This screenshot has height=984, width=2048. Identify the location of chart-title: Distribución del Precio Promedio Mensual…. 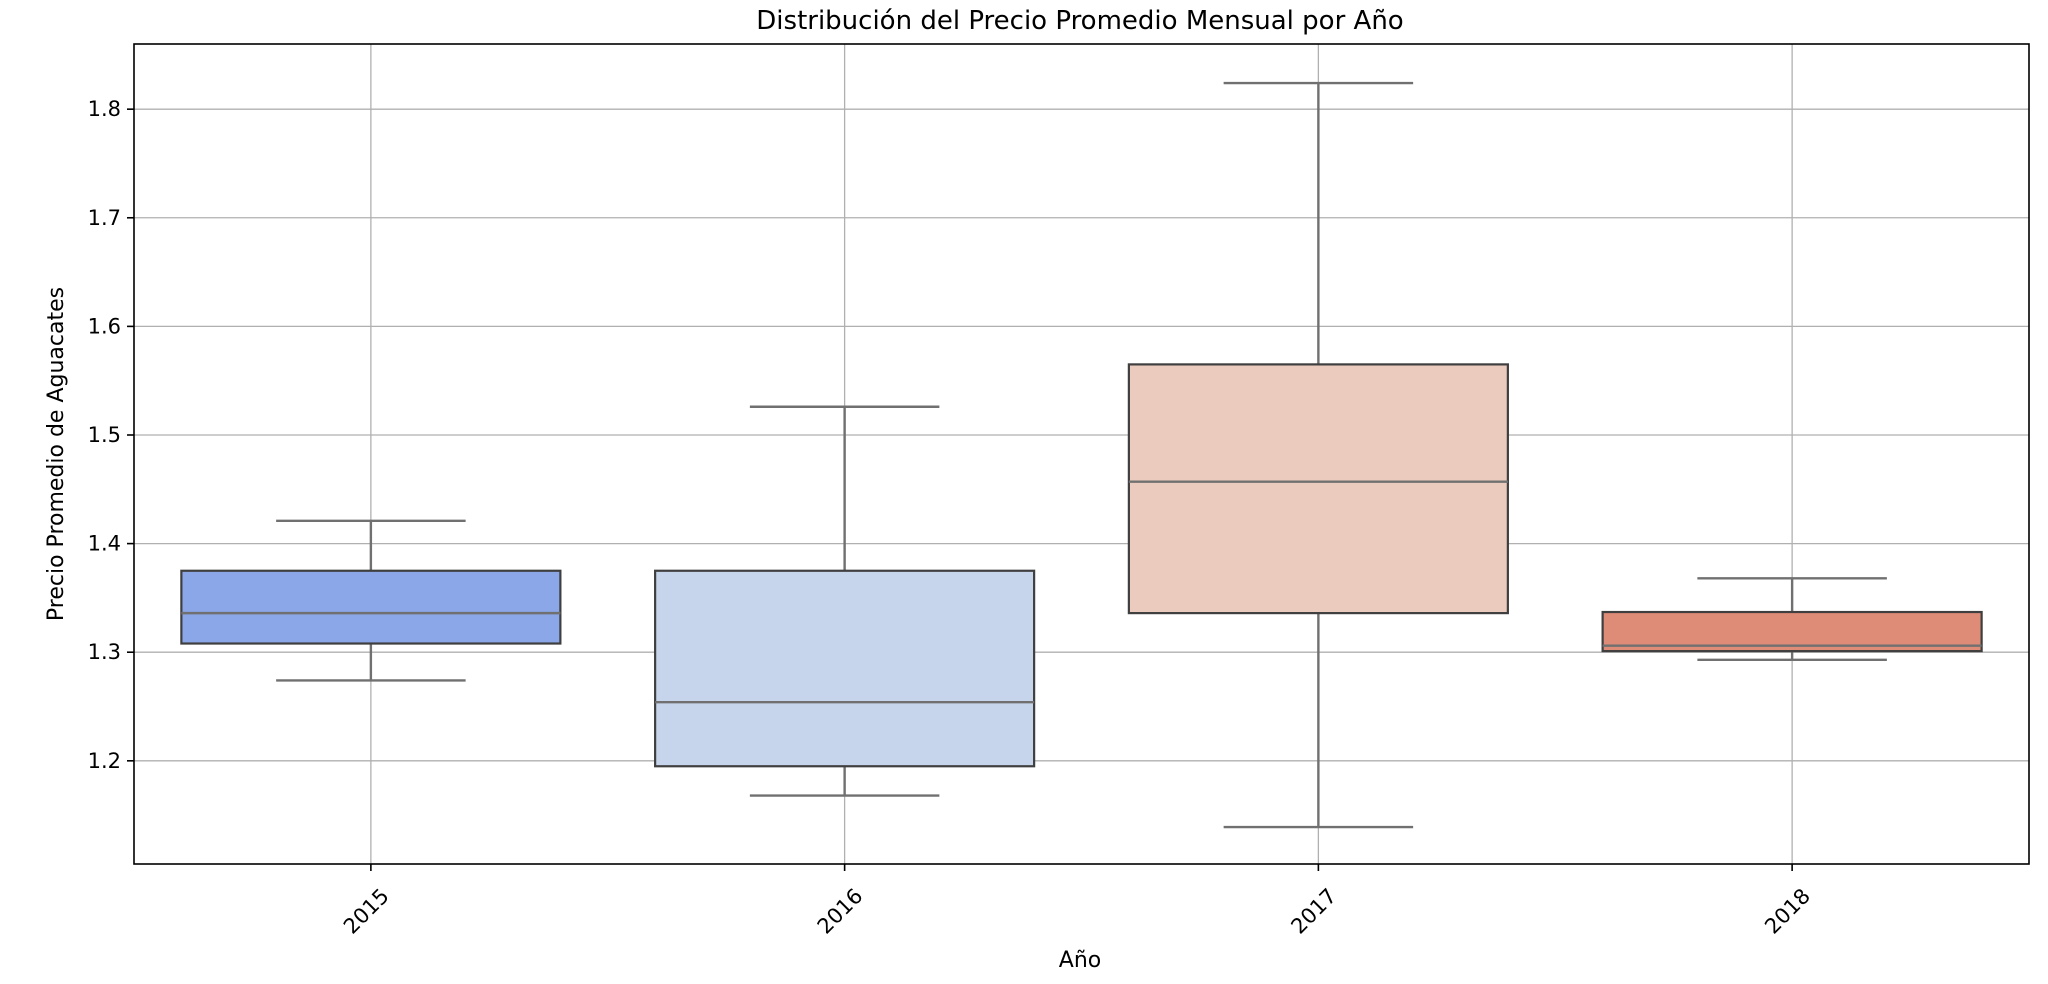
(1079, 21).